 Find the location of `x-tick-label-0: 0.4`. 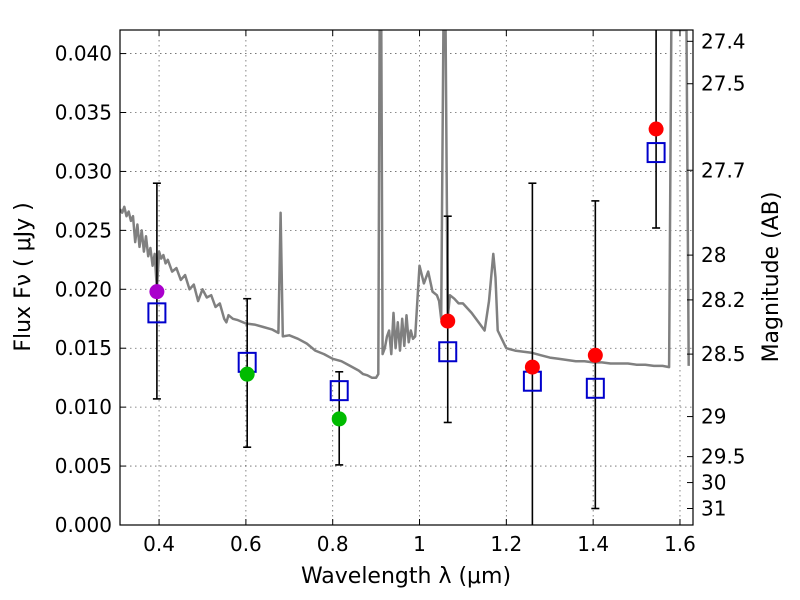

x-tick-label-0: 0.4 is located at coordinates (159, 544).